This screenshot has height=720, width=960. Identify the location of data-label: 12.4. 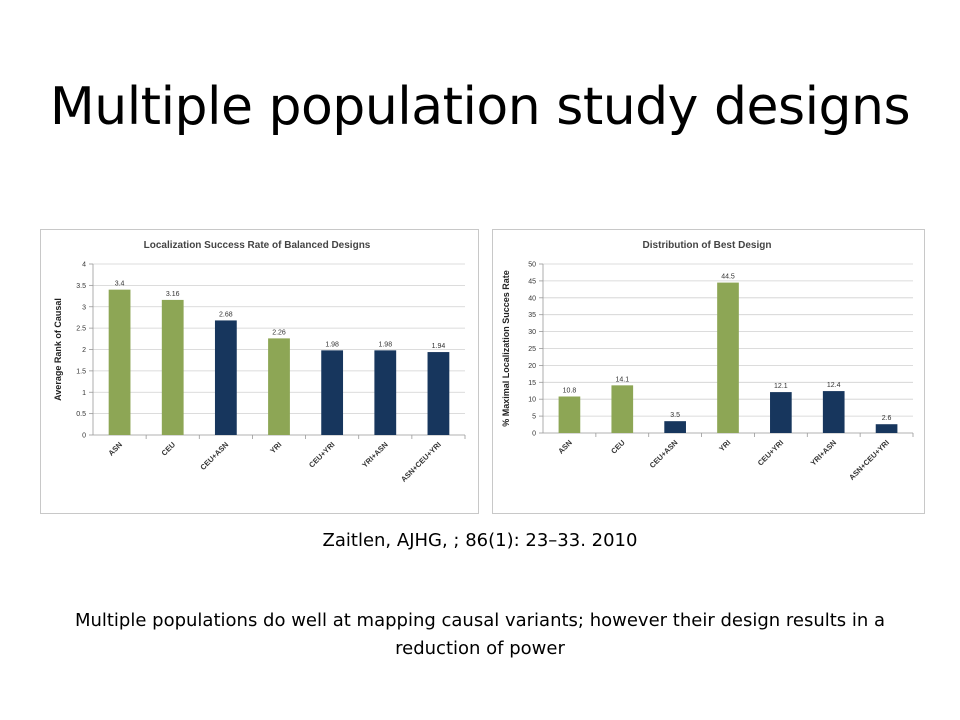
(834, 385).